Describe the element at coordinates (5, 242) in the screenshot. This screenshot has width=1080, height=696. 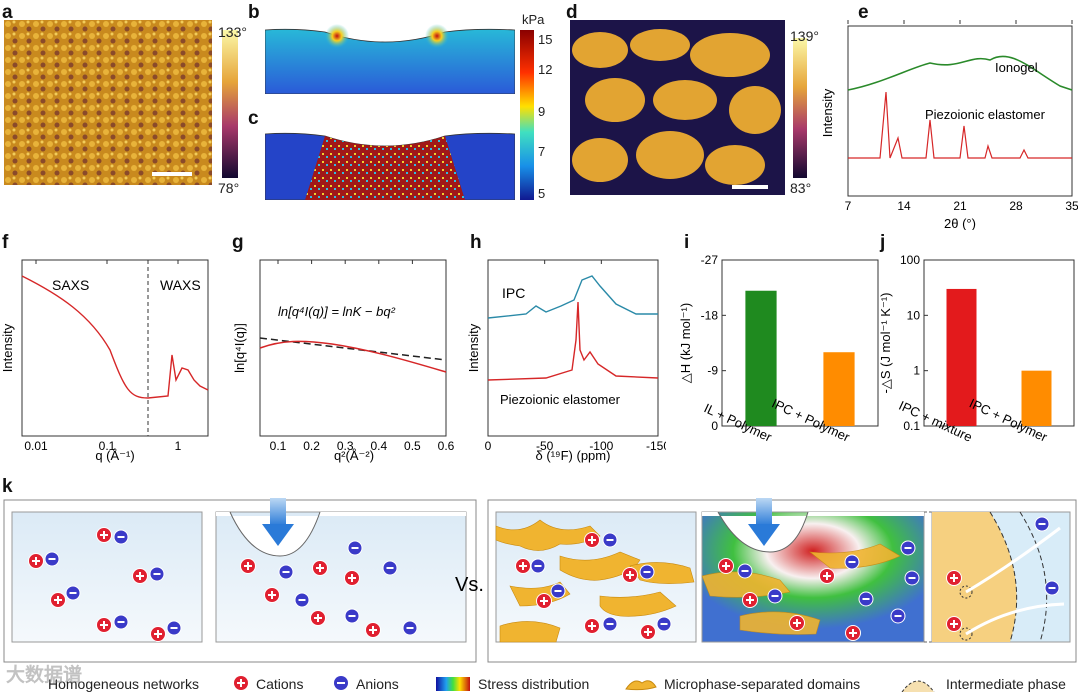
I see `panel-label-f: f` at that location.